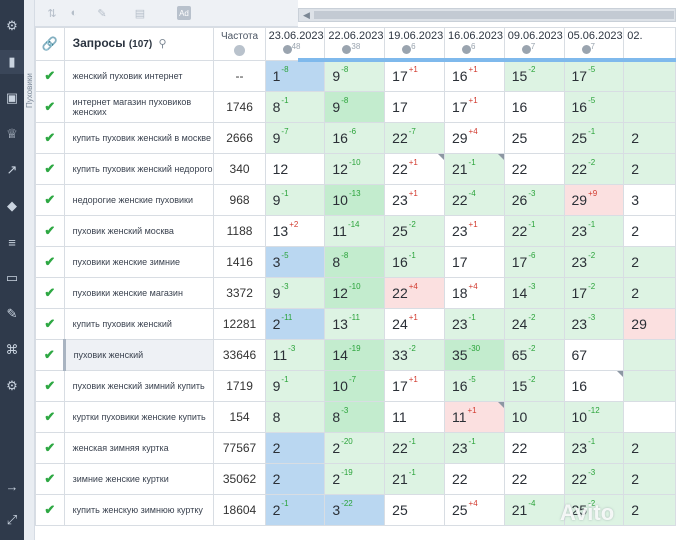 The image size is (676, 540). What do you see at coordinates (295, 169) in the screenshot?
I see `position-cell: 12` at bounding box center [295, 169].